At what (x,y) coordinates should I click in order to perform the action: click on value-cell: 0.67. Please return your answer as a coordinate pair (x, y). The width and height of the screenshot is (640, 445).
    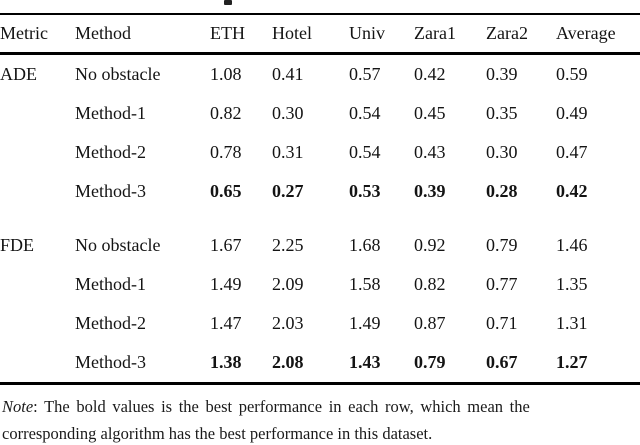
    Looking at the image, I should click on (502, 362).